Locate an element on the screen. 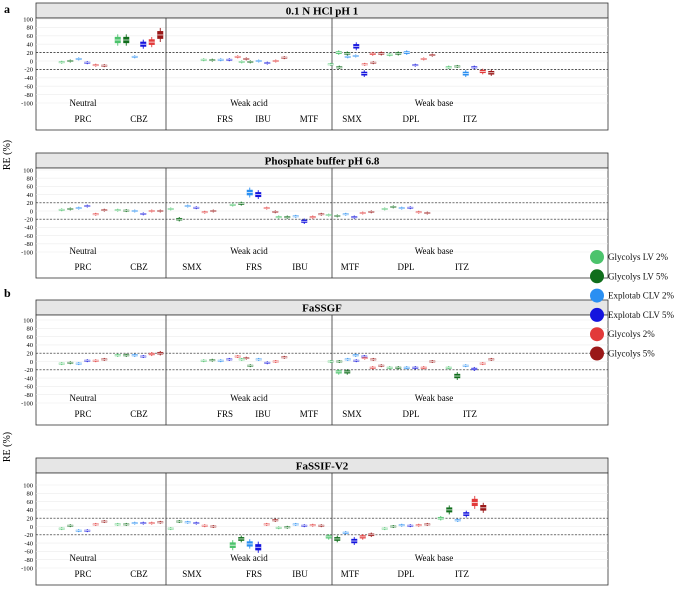 Image resolution: width=680 pixels, height=595 pixels. legend-label: Explotab CLV 2% is located at coordinates (641, 296).